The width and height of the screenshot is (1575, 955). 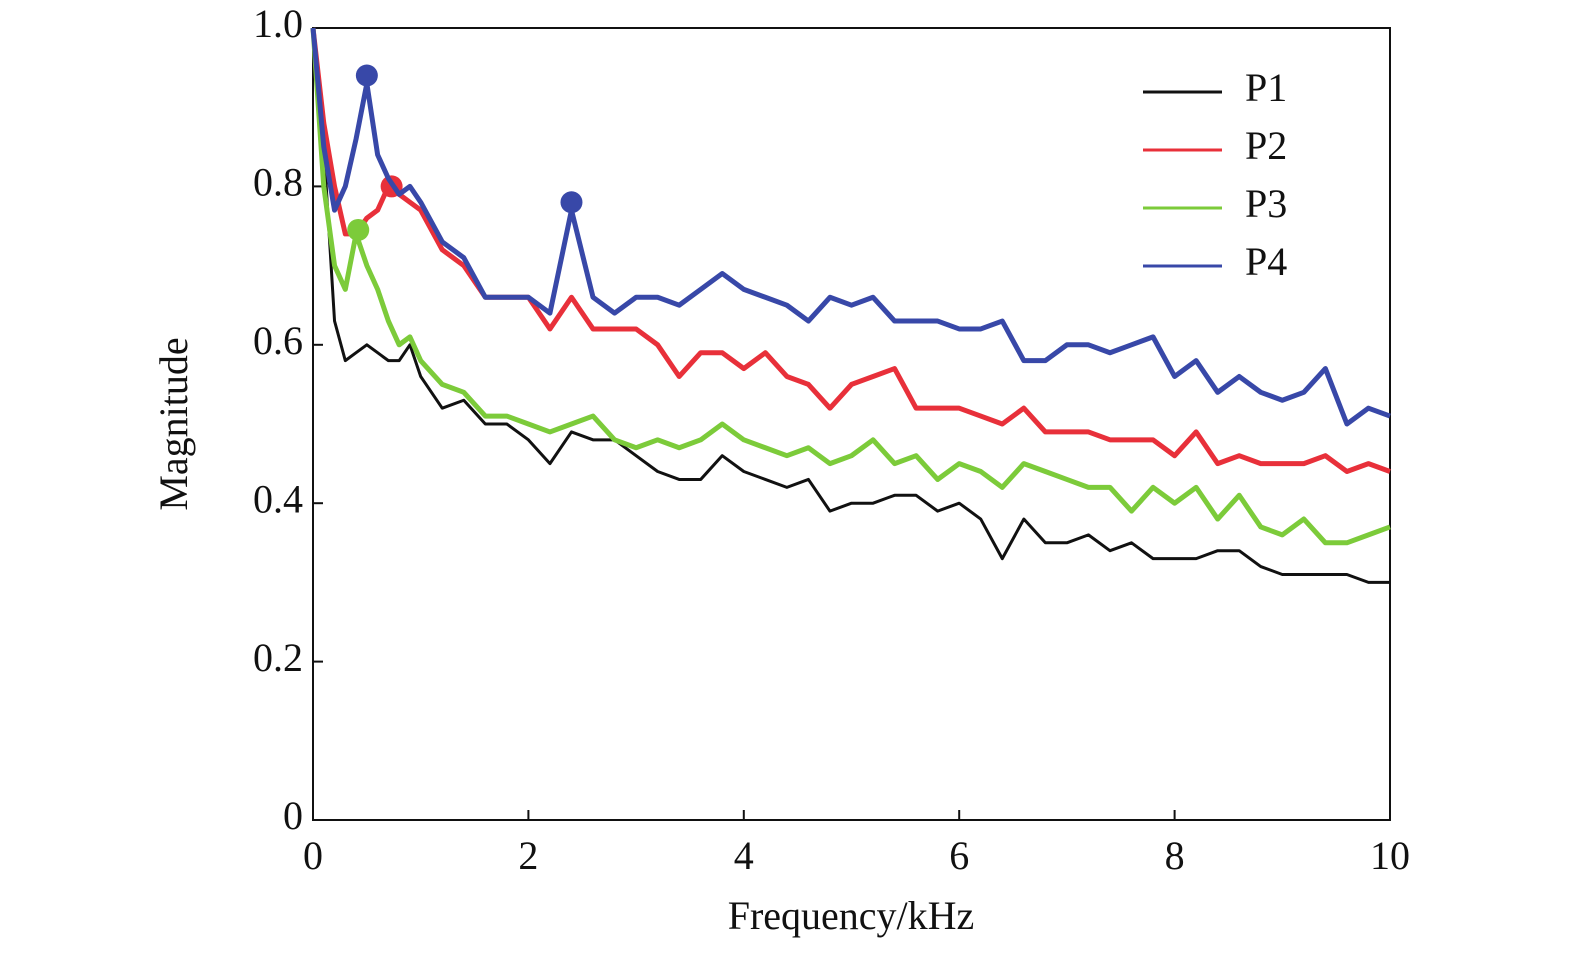 What do you see at coordinates (293, 815) in the screenshot?
I see `y-tick-label: 0` at bounding box center [293, 815].